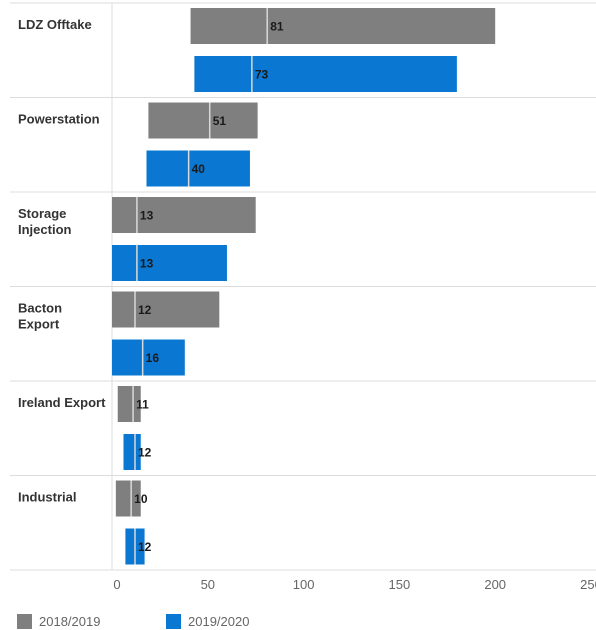  I want to click on category-label-bacton-export: Bacton Export, so click(40, 316).